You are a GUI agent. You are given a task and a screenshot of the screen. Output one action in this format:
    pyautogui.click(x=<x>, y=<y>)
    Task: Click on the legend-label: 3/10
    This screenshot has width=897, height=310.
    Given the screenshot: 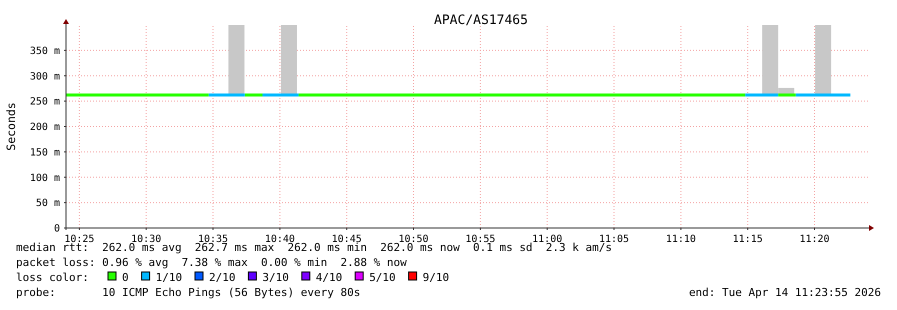 What is the action you would take?
    pyautogui.click(x=275, y=277)
    